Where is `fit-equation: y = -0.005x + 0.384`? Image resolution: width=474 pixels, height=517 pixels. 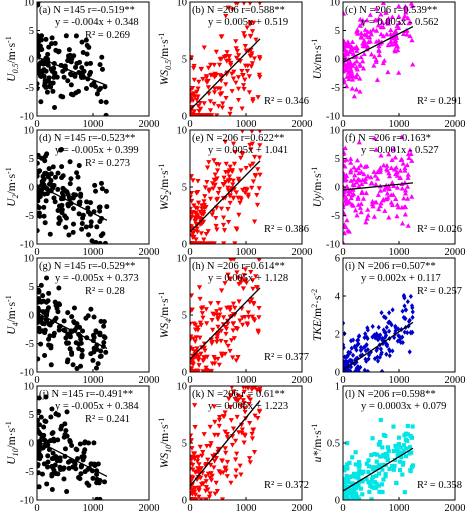
fit-equation: y = -0.005x + 0.384 is located at coordinates (97, 406).